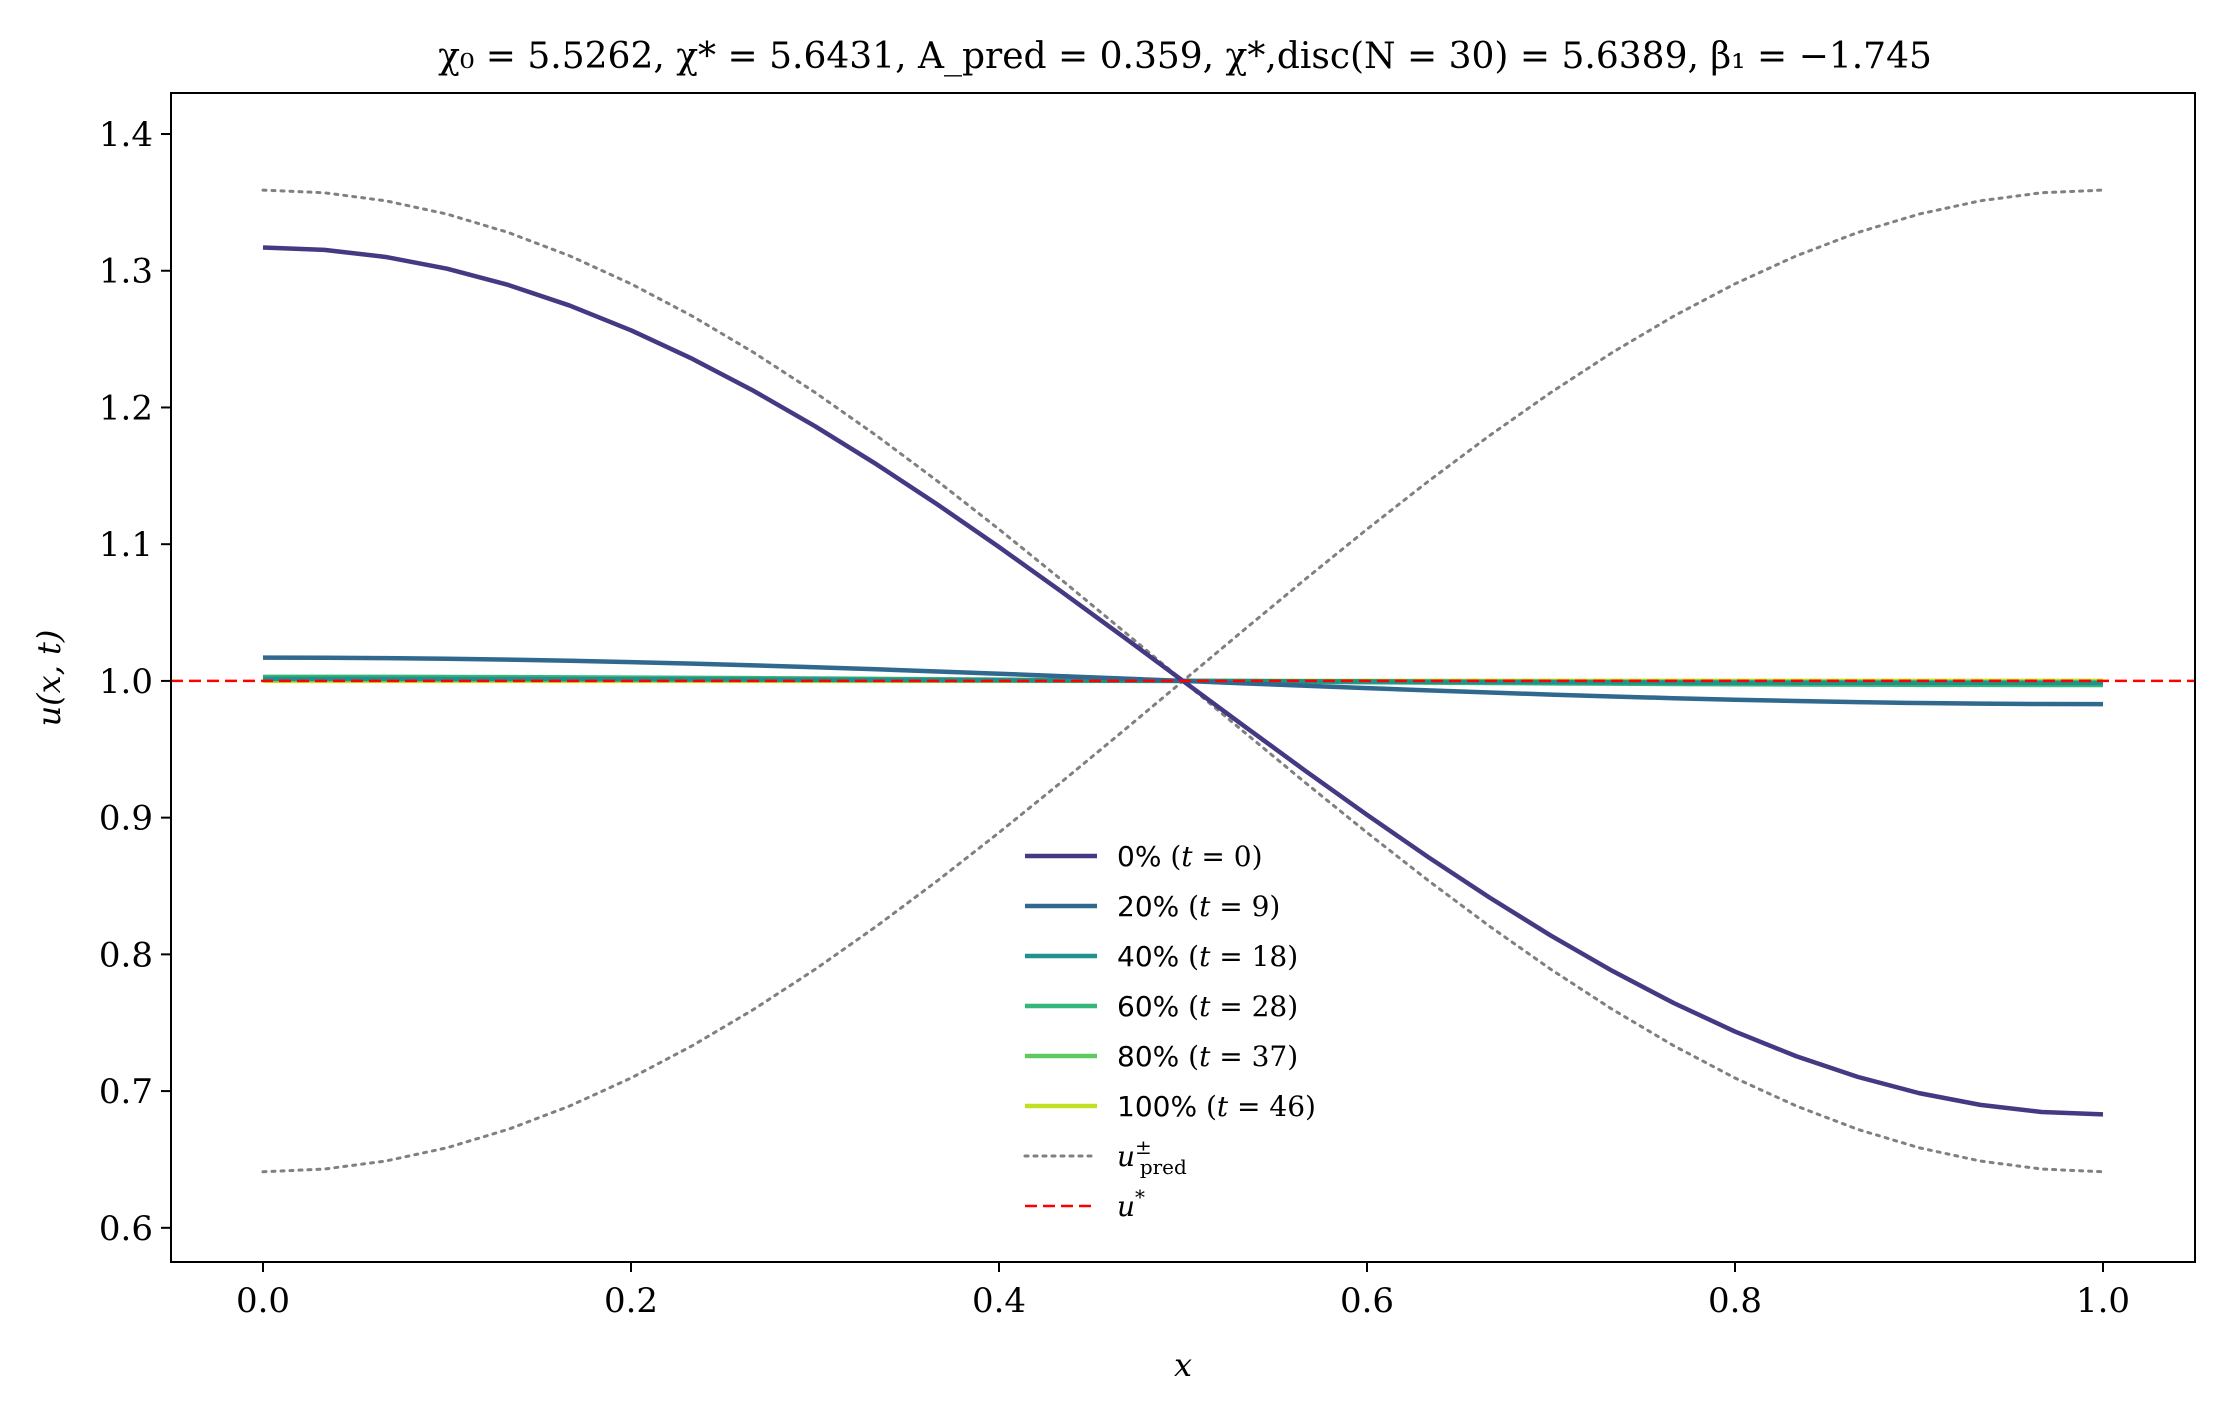 The width and height of the screenshot is (2220, 1409). What do you see at coordinates (126, 682) in the screenshot?
I see `y-tick-label: 1.0` at bounding box center [126, 682].